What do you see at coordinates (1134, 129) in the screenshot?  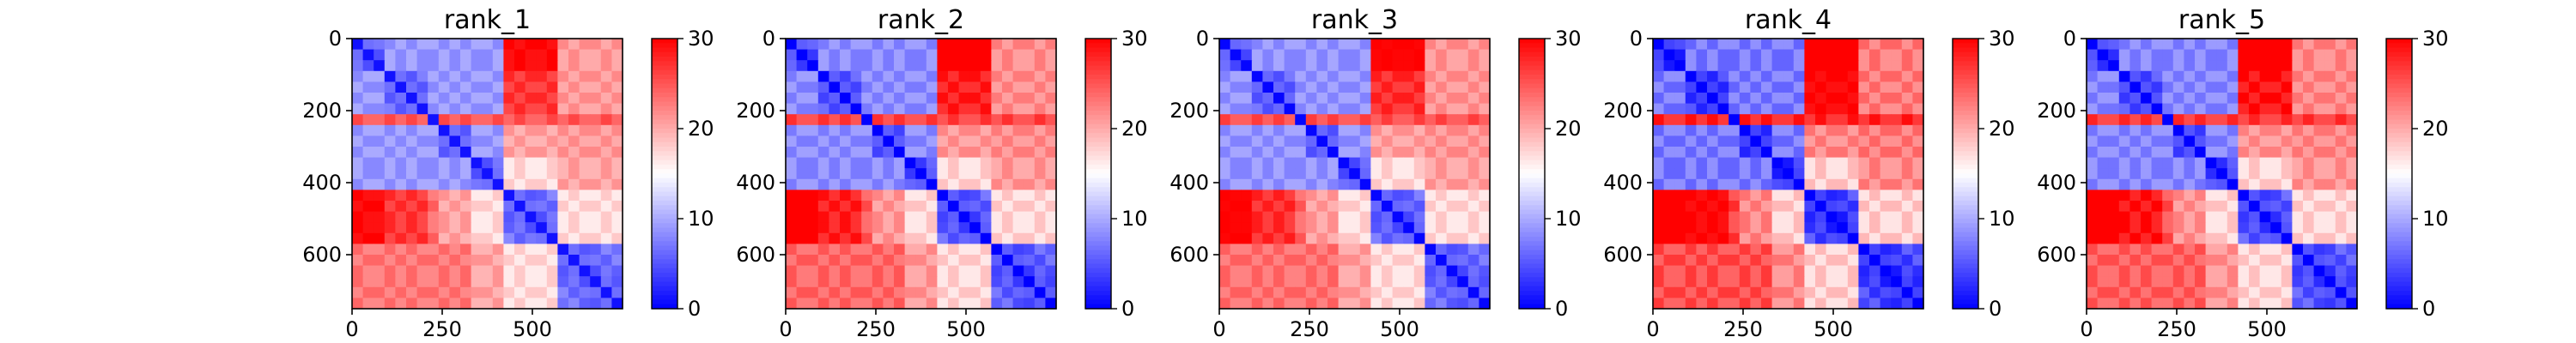 I see `colorbar-tick-label: 20` at bounding box center [1134, 129].